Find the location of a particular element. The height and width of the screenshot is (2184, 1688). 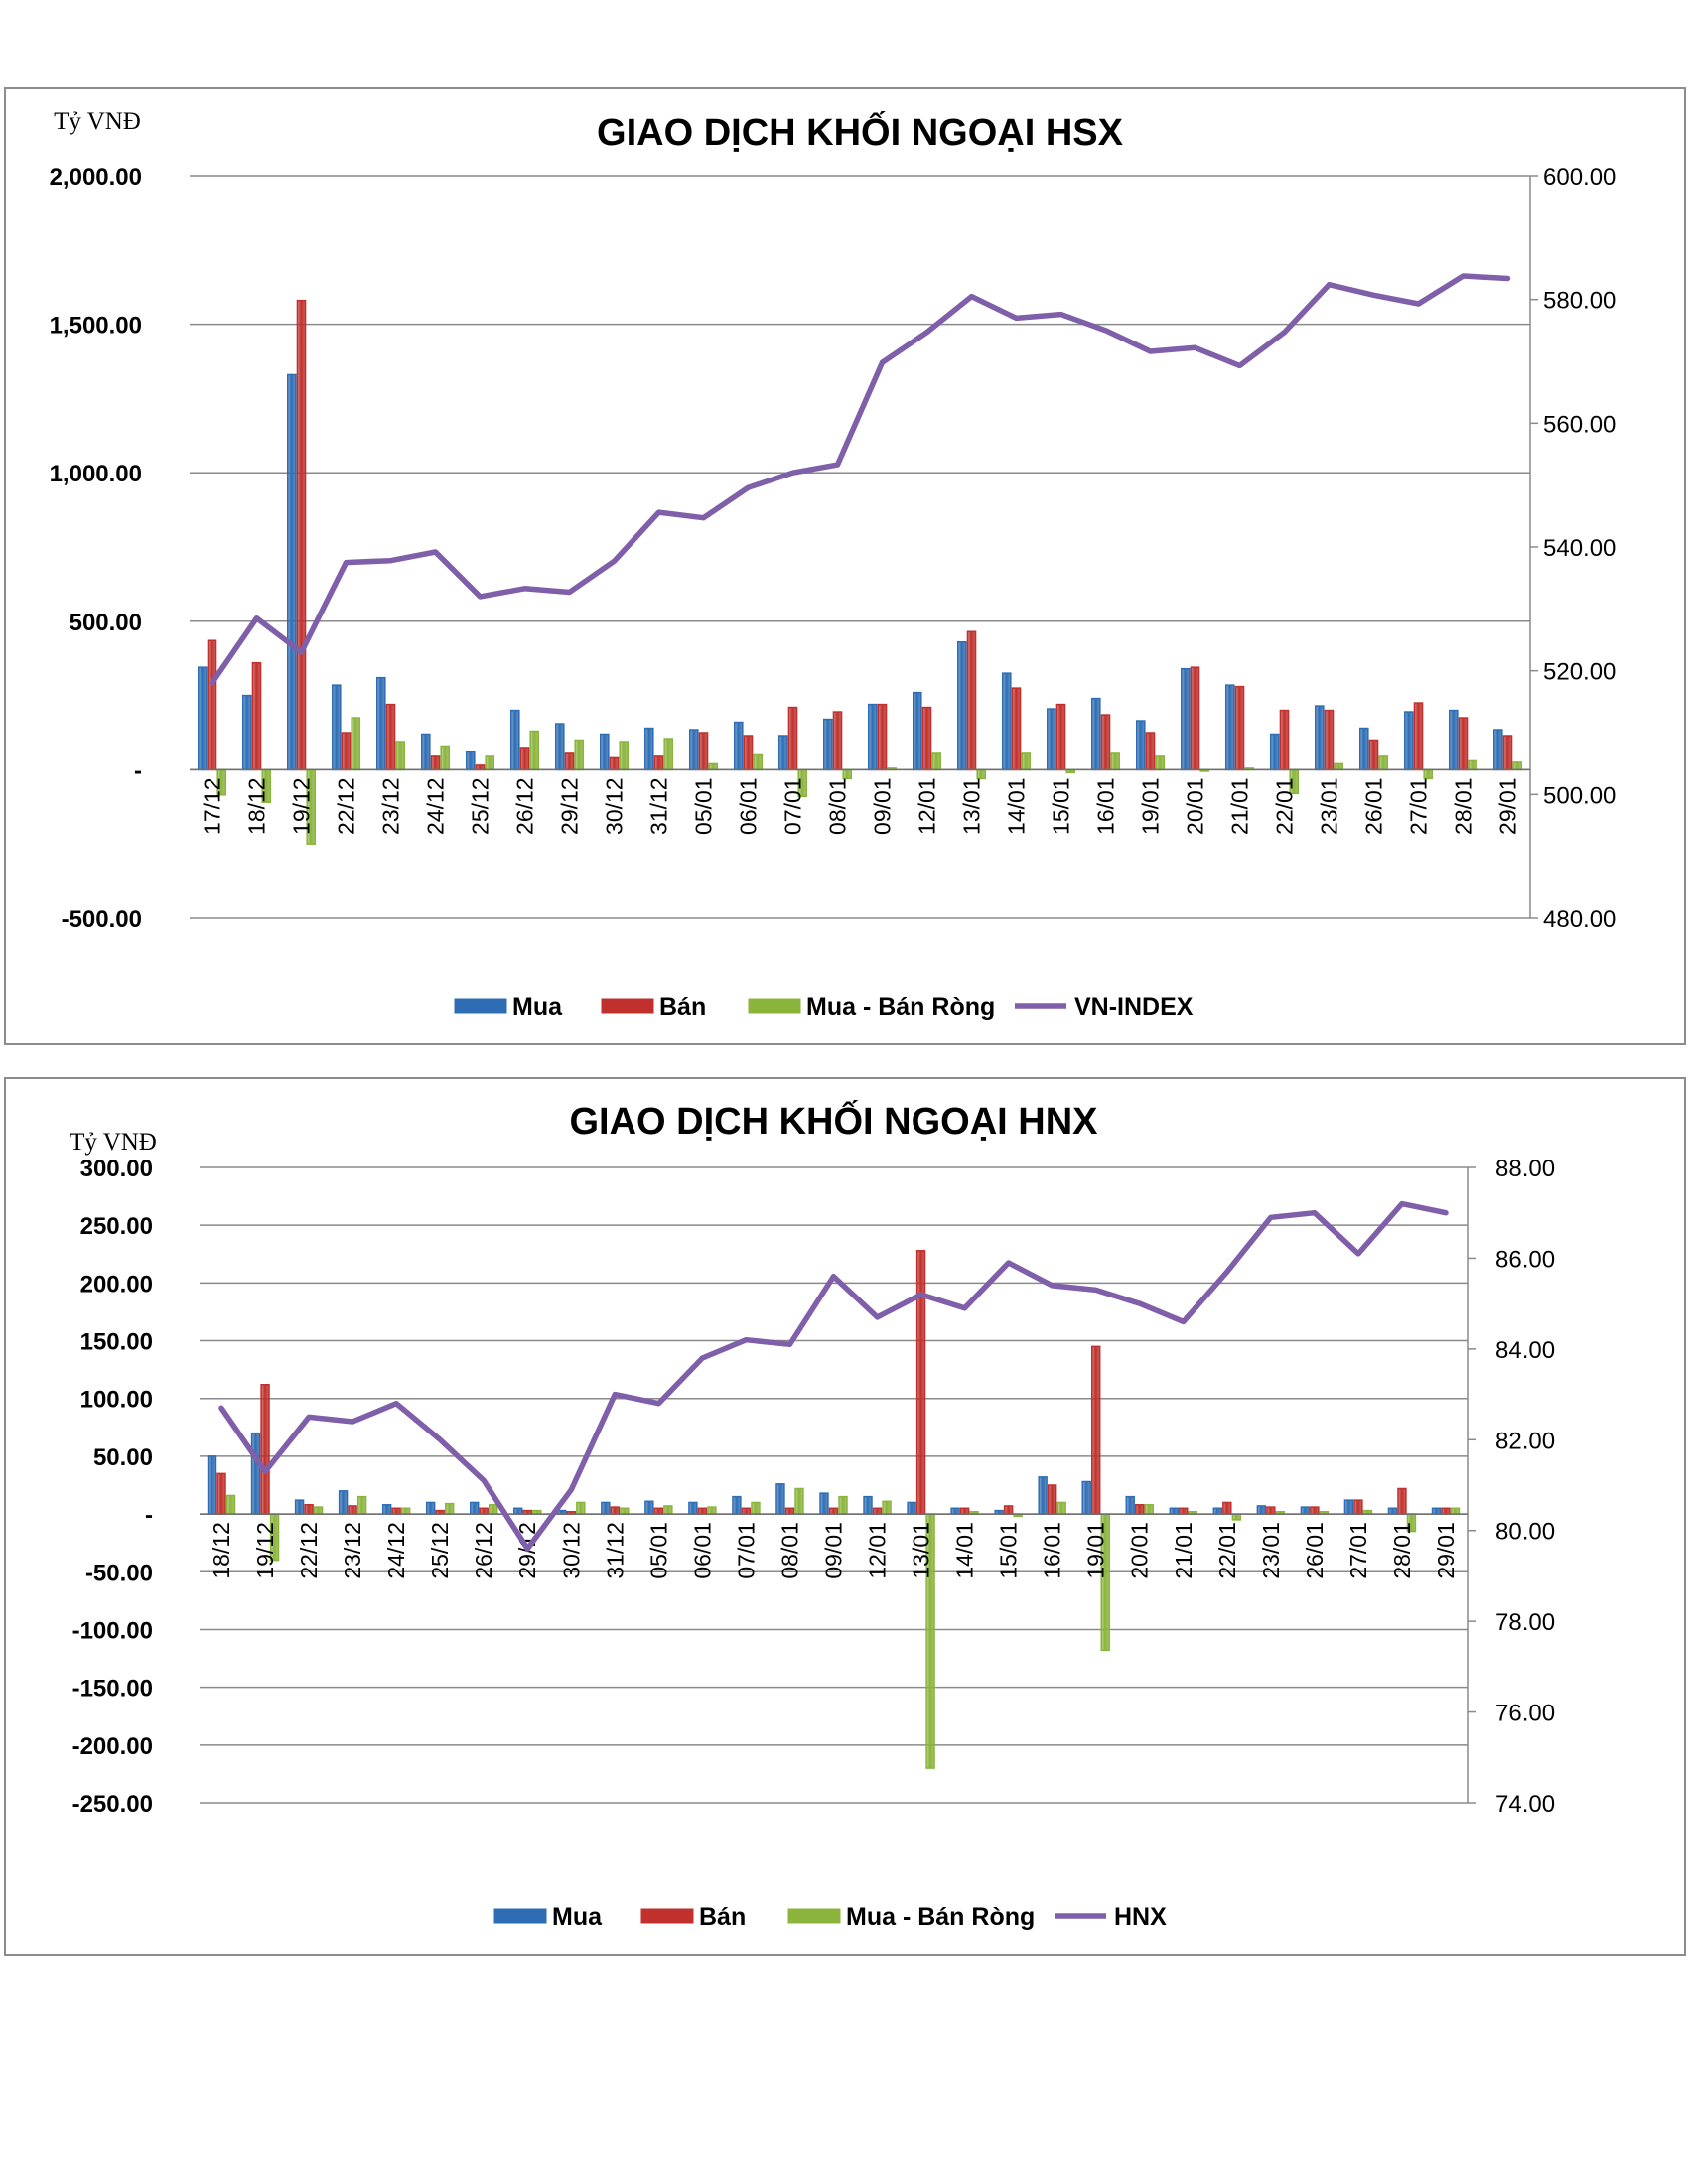

x-axis-tick-label: 25/12 is located at coordinates (440, 1550).